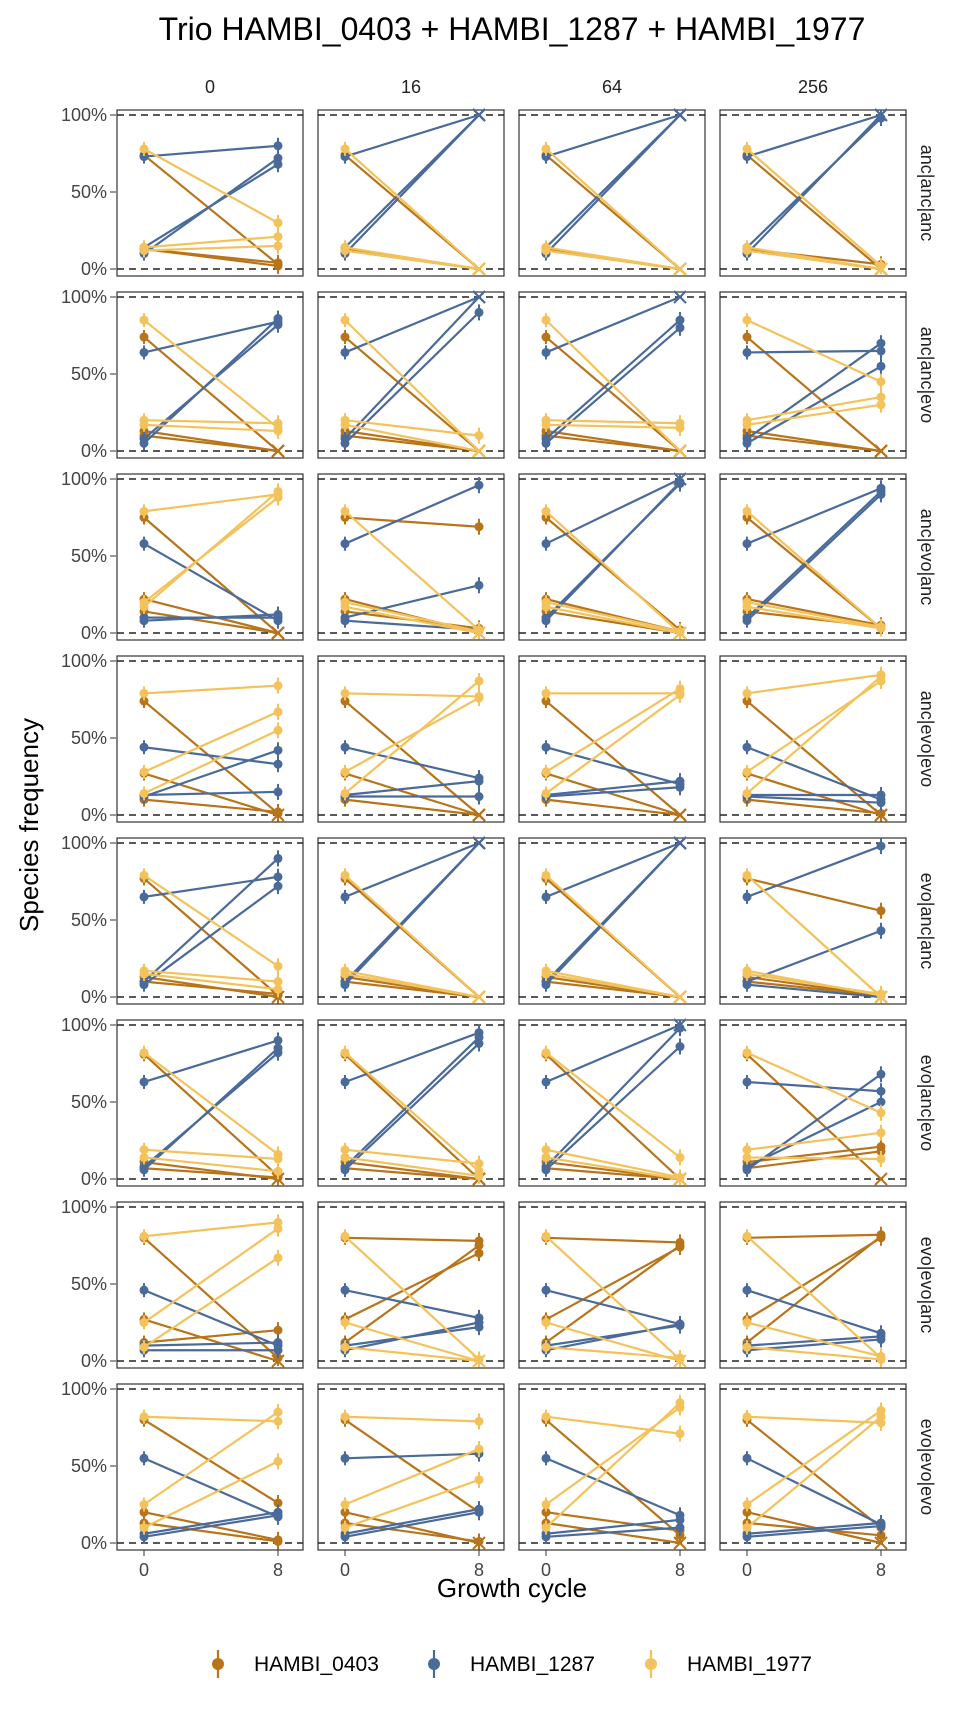 The height and width of the screenshot is (1733, 960). Describe the element at coordinates (749, 1664) in the screenshot. I see `legend-label: HAMBI_1977` at that location.